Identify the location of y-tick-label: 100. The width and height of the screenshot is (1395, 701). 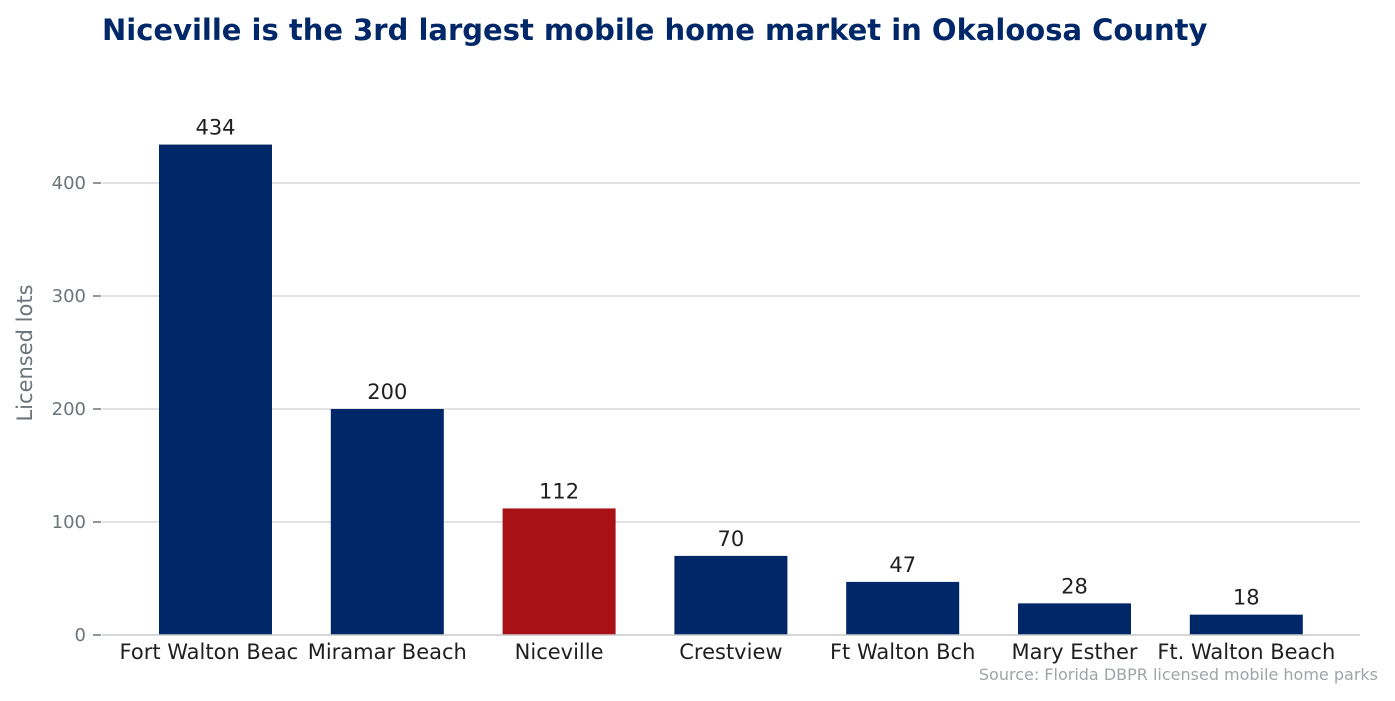
(69, 522).